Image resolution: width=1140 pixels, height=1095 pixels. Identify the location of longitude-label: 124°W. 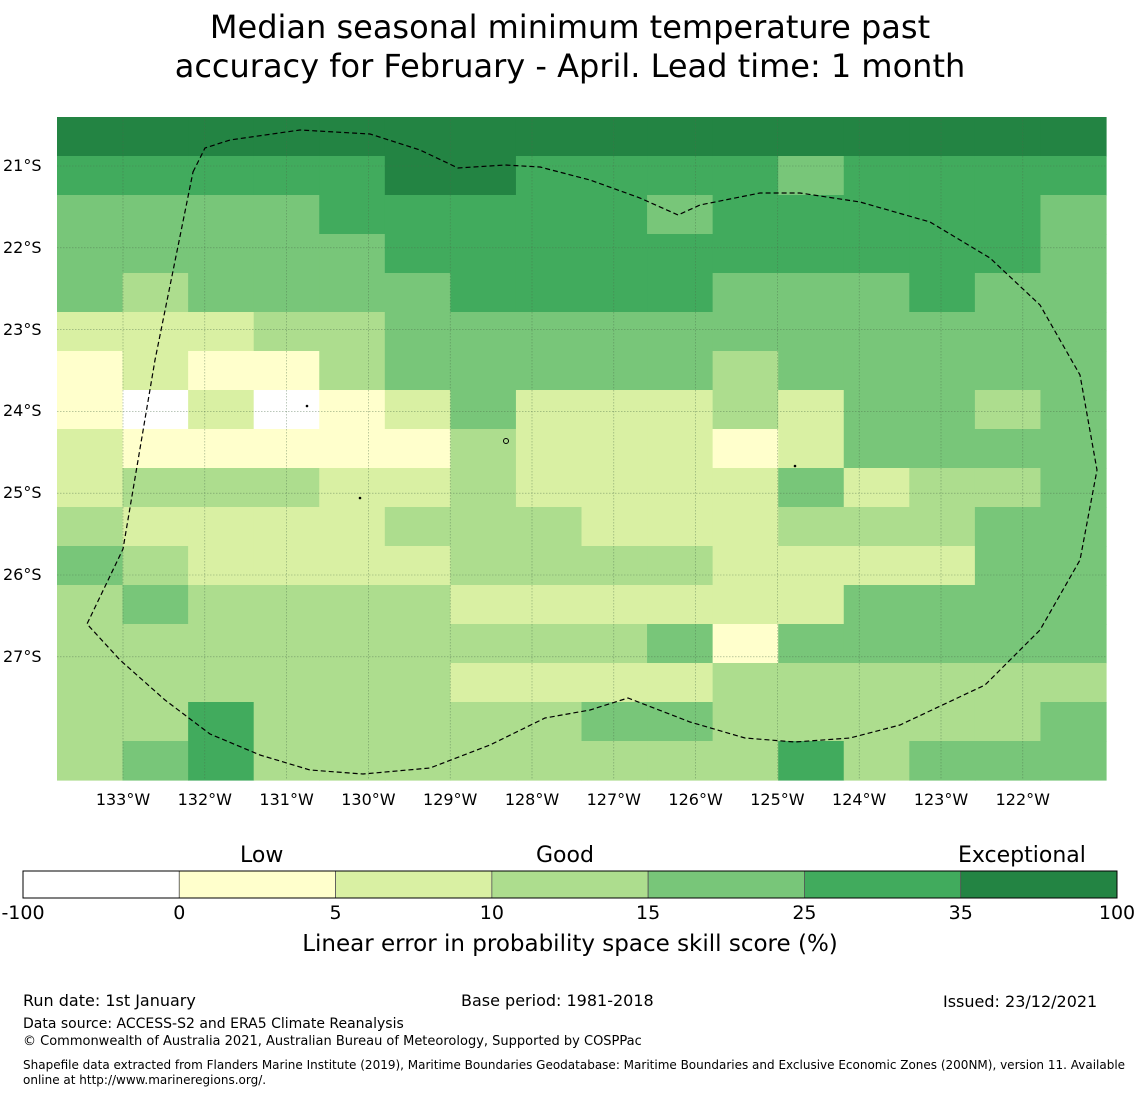
(859, 799).